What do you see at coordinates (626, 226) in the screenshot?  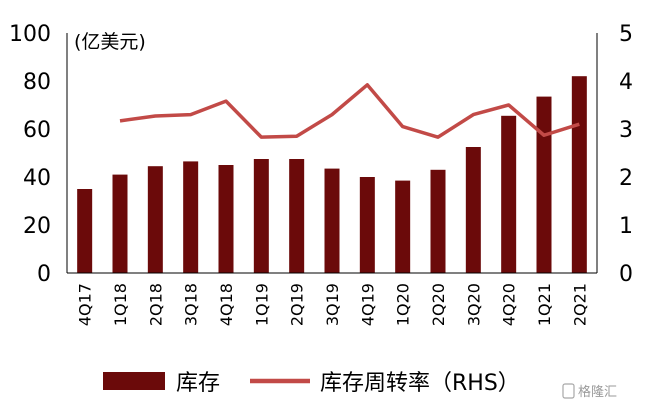 I see `right-y-tick-1: 1` at bounding box center [626, 226].